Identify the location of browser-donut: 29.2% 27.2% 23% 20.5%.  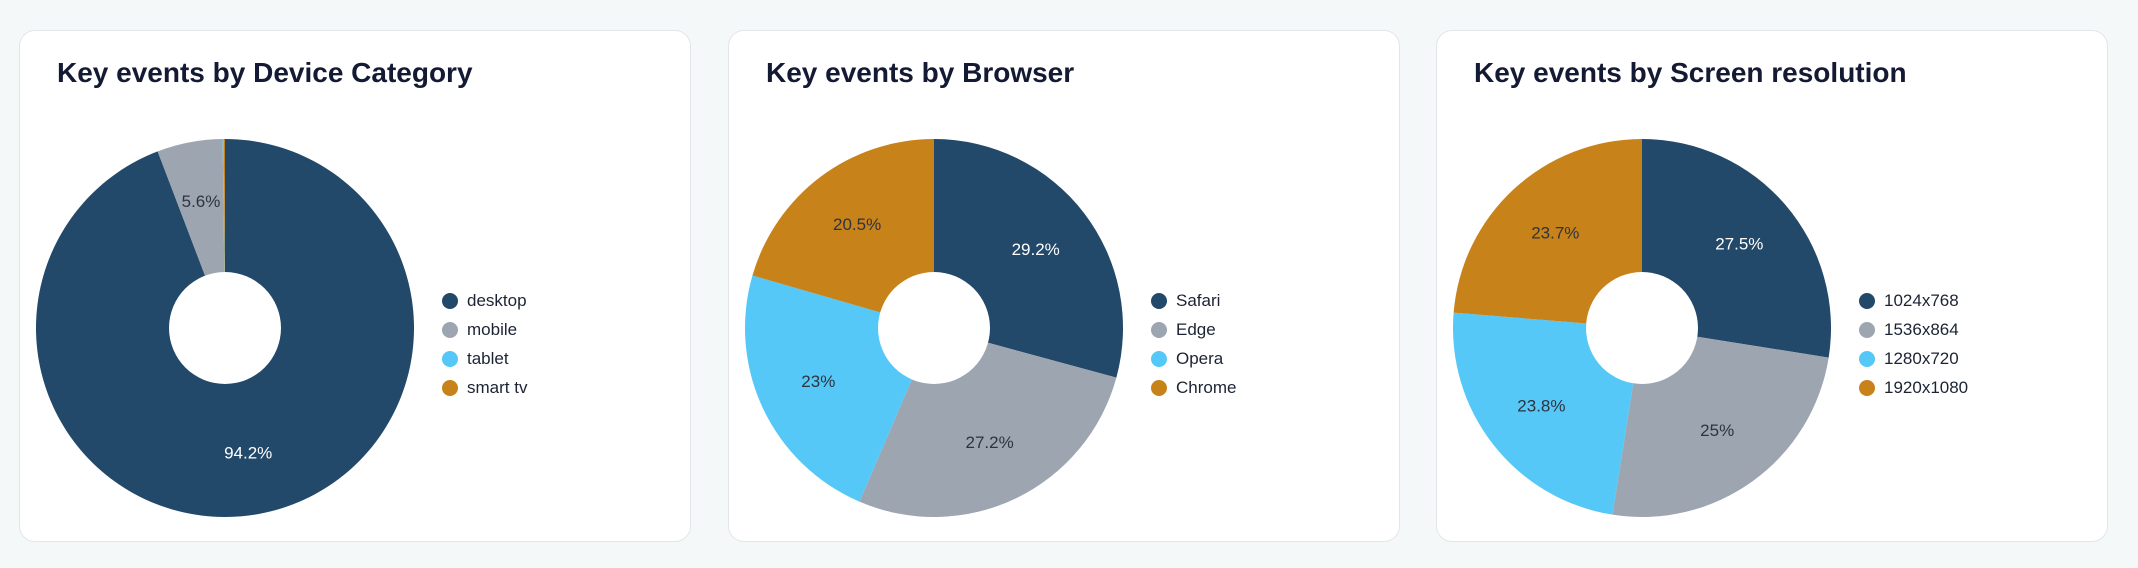
(934, 328).